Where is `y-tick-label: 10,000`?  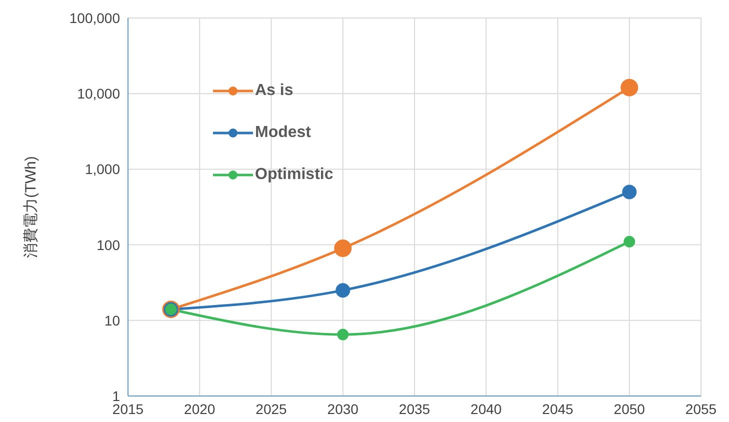 y-tick-label: 10,000 is located at coordinates (98, 94).